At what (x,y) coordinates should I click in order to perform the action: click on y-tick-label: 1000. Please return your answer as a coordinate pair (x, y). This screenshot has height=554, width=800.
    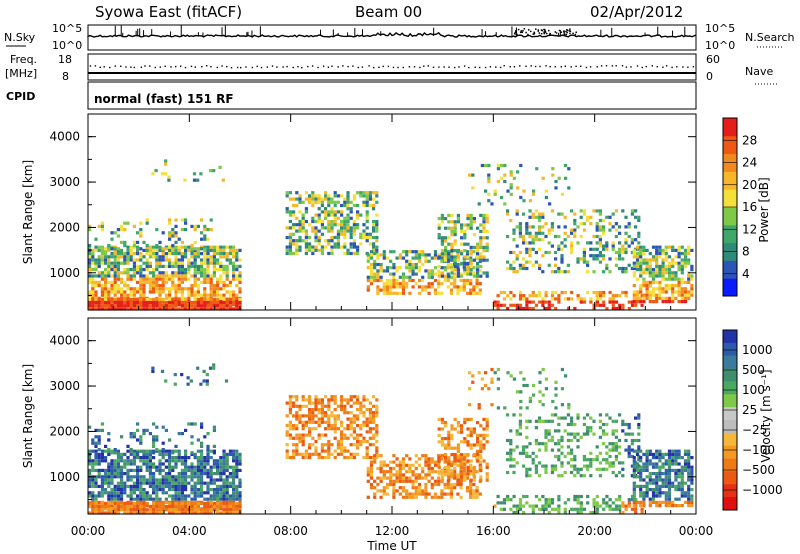
    Looking at the image, I should click on (64, 273).